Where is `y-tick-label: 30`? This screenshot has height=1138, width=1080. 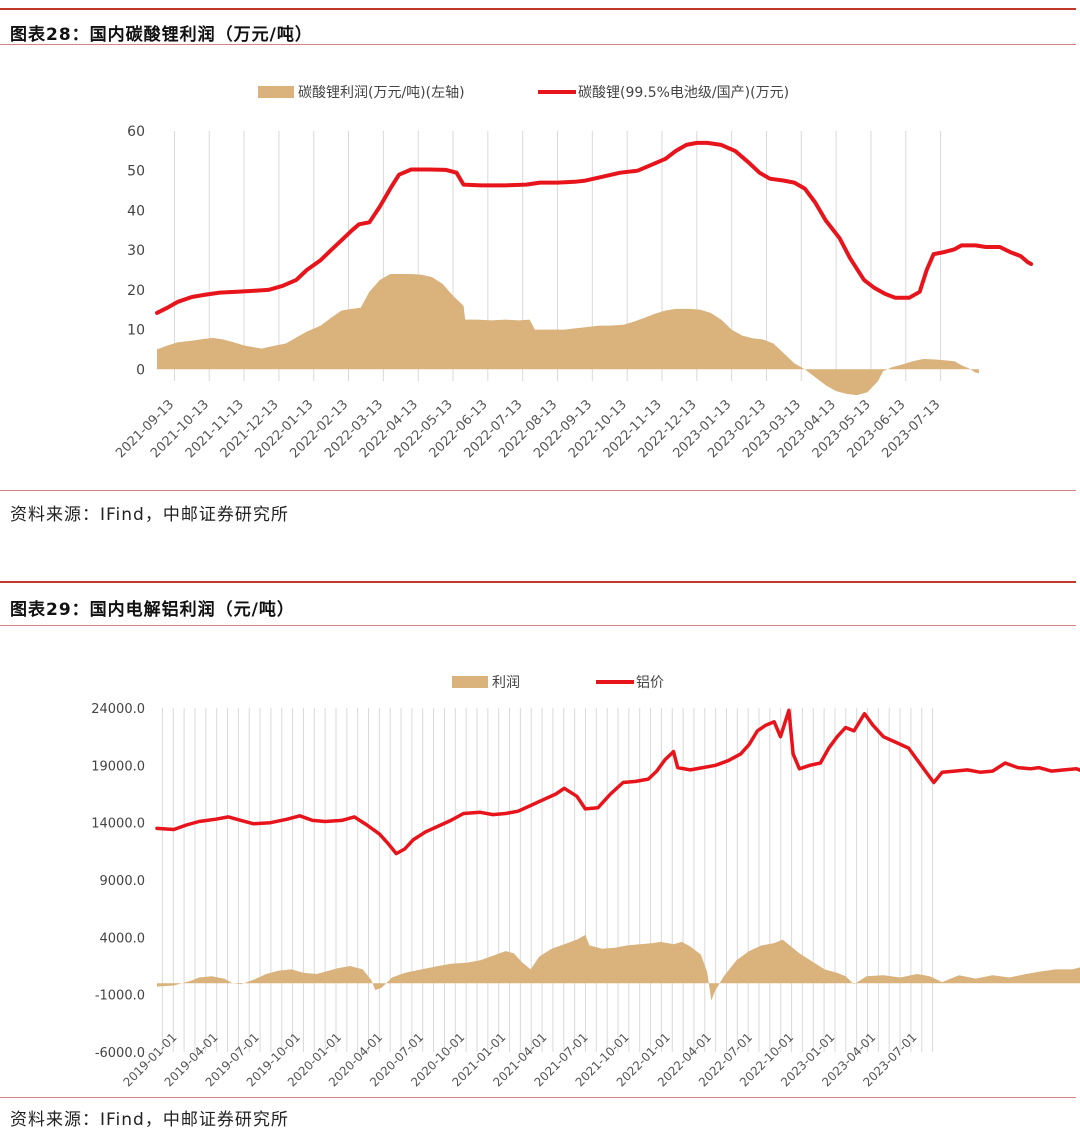
y-tick-label: 30 is located at coordinates (136, 251).